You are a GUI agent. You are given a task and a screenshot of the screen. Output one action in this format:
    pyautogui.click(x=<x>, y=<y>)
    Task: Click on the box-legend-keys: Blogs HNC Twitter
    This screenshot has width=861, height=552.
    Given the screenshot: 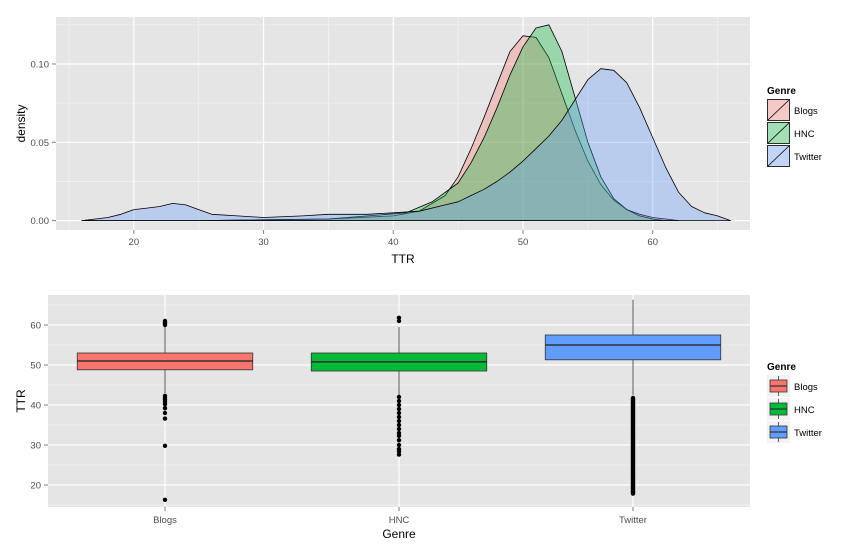 What is the action you would take?
    pyautogui.click(x=794, y=409)
    